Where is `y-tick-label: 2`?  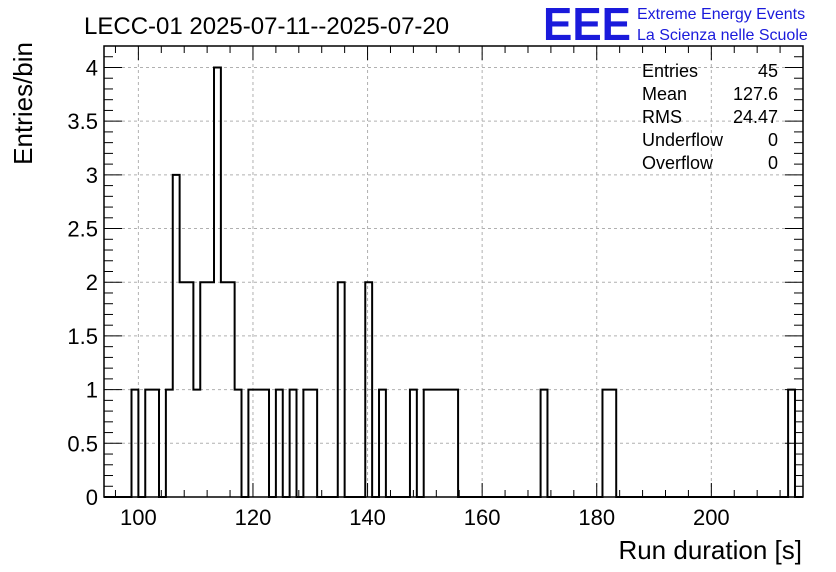 y-tick-label: 2 is located at coordinates (92, 282).